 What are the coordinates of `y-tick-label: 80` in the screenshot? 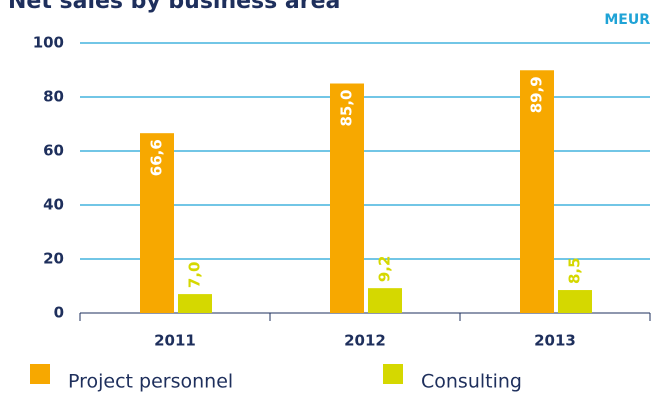 It's located at (53, 97).